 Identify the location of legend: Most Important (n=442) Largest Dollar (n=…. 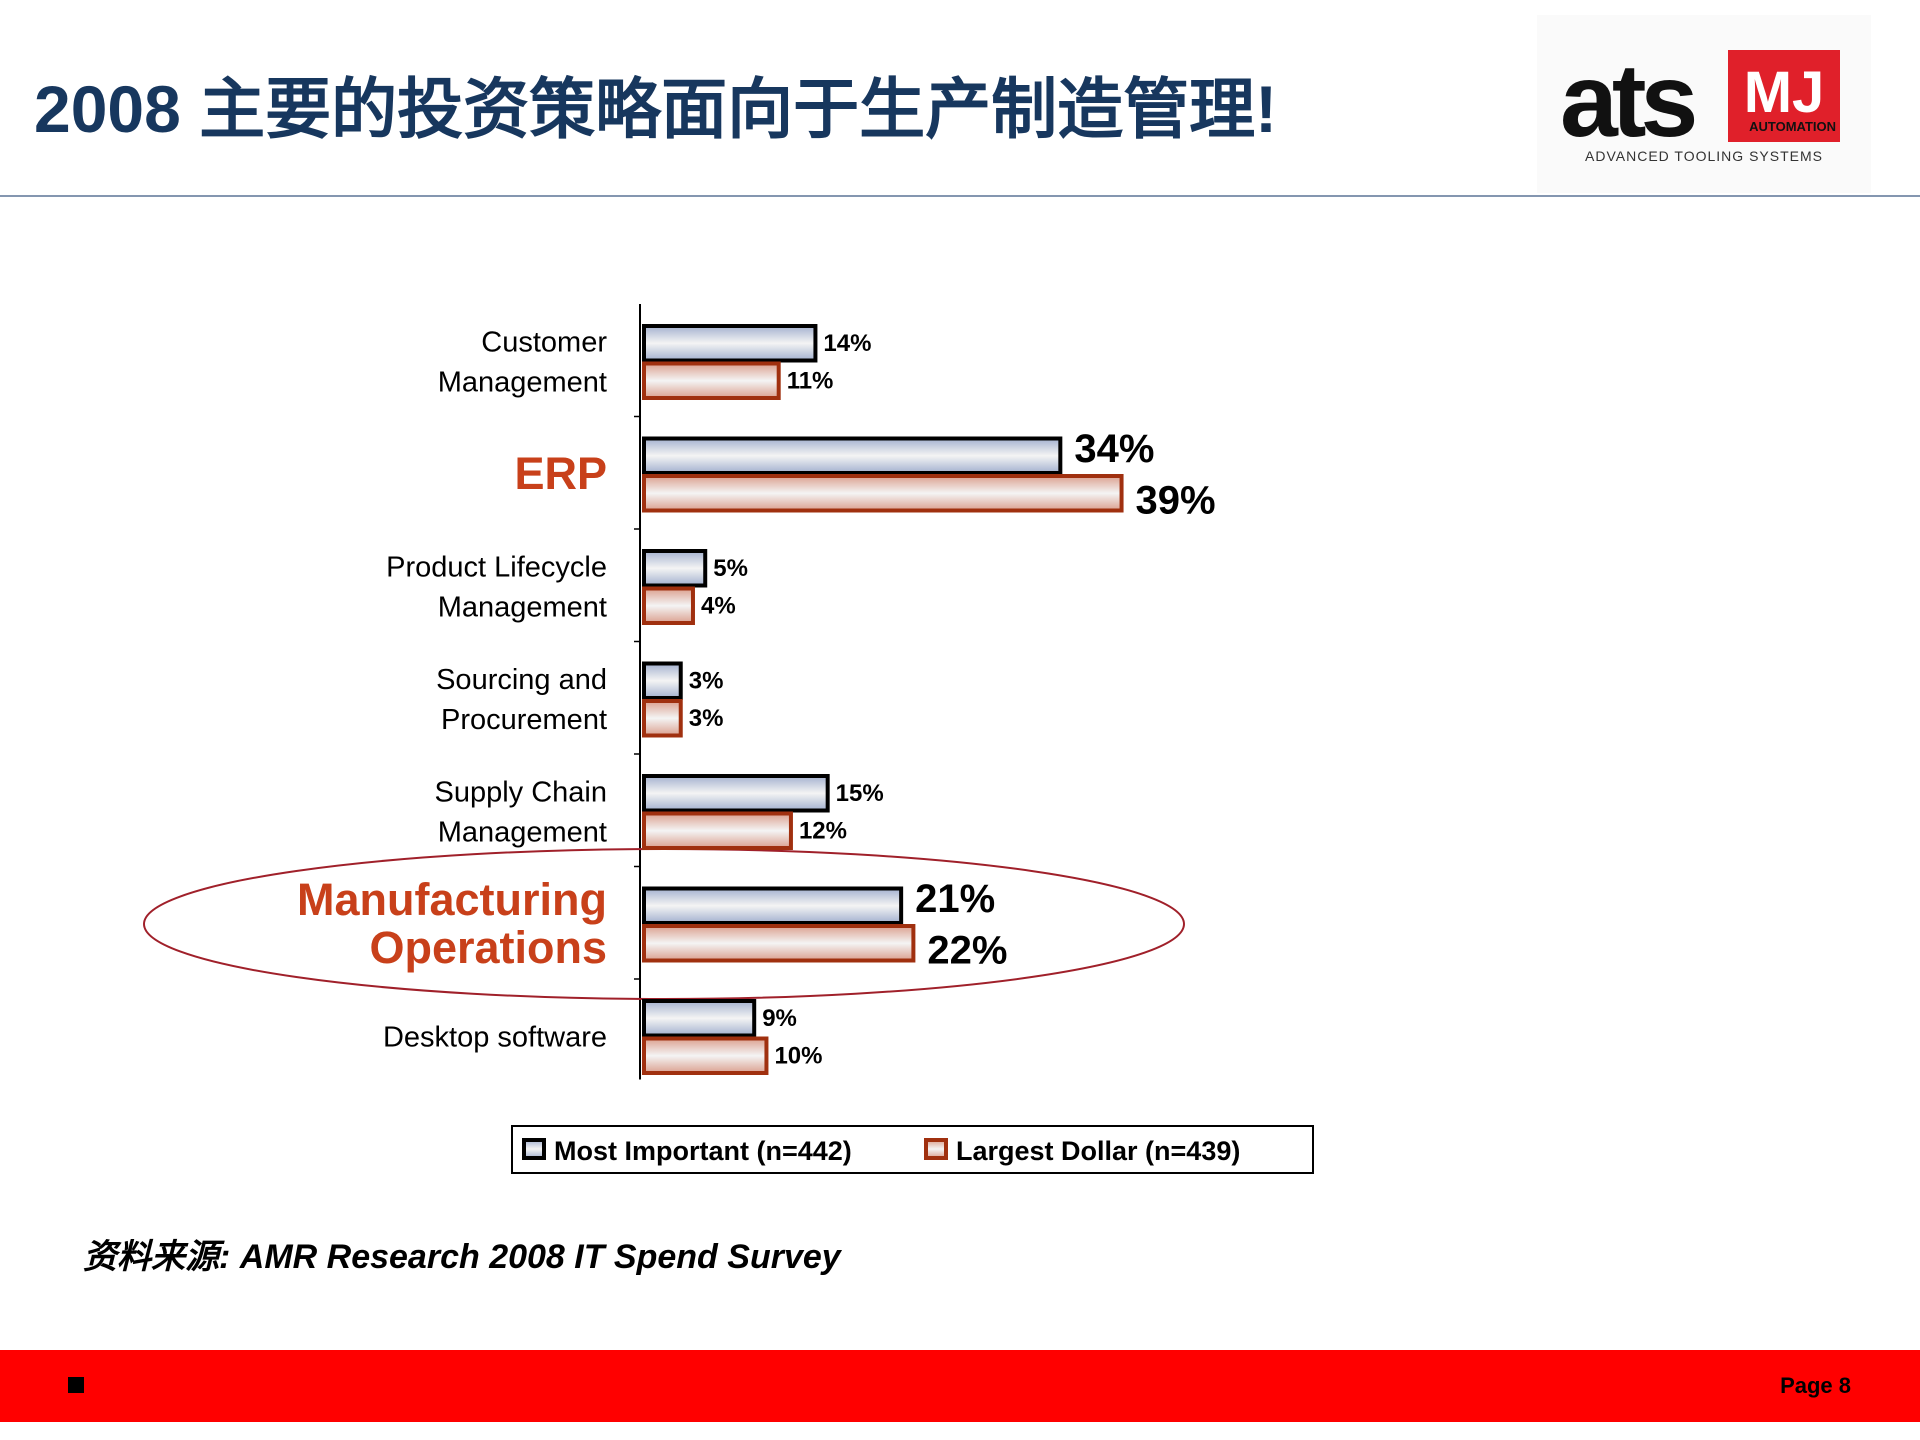
(912, 1149).